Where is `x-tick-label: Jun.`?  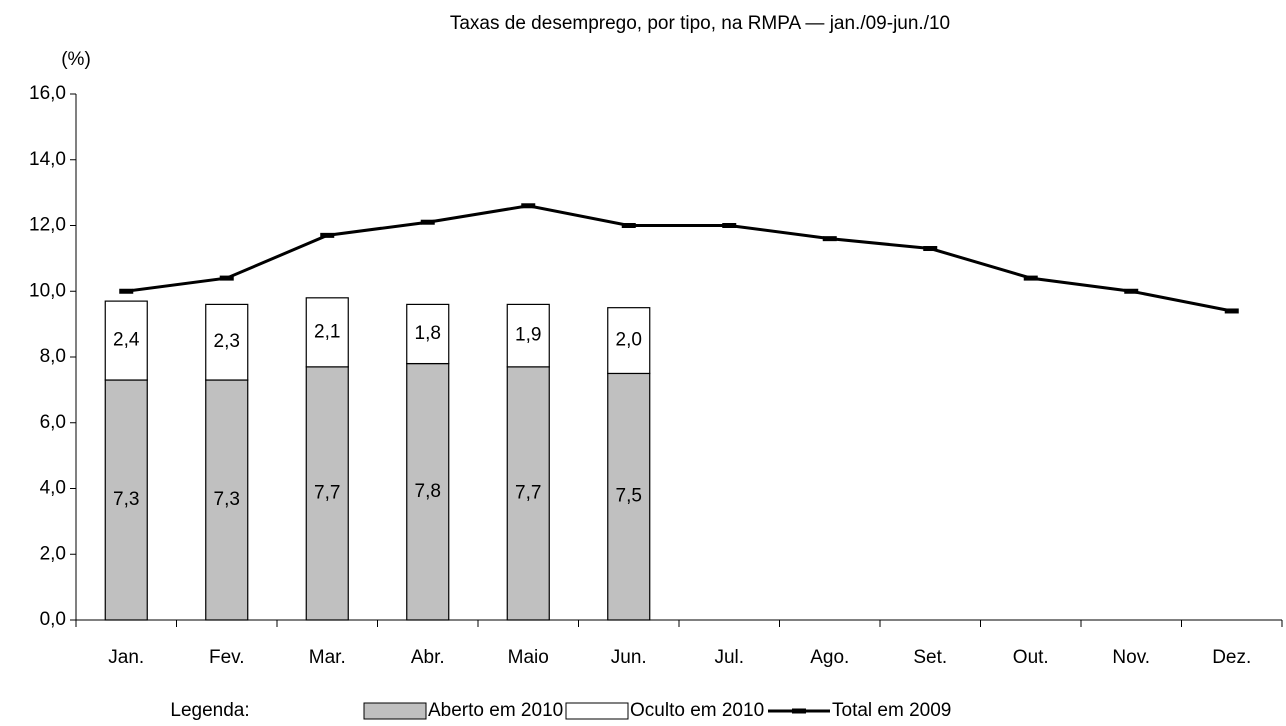 x-tick-label: Jun. is located at coordinates (629, 657).